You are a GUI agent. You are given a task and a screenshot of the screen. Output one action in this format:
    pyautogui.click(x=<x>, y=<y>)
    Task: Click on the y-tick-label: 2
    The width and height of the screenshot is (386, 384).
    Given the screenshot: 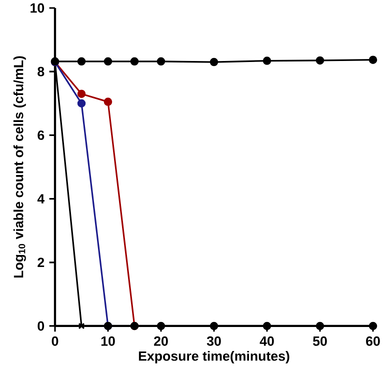 What is the action you would take?
    pyautogui.click(x=41, y=263)
    